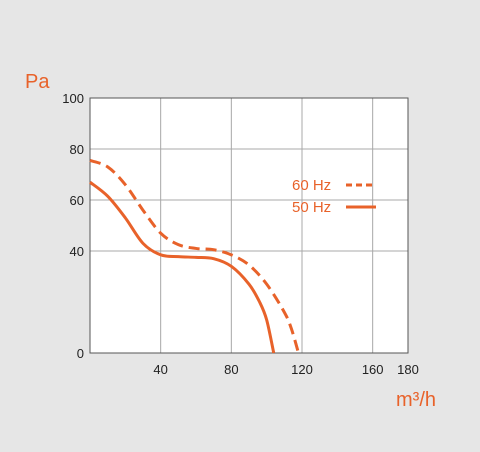 This screenshot has height=452, width=480. Describe the element at coordinates (311, 207) in the screenshot. I see `legend-label-50hz: 50 Hz` at that location.